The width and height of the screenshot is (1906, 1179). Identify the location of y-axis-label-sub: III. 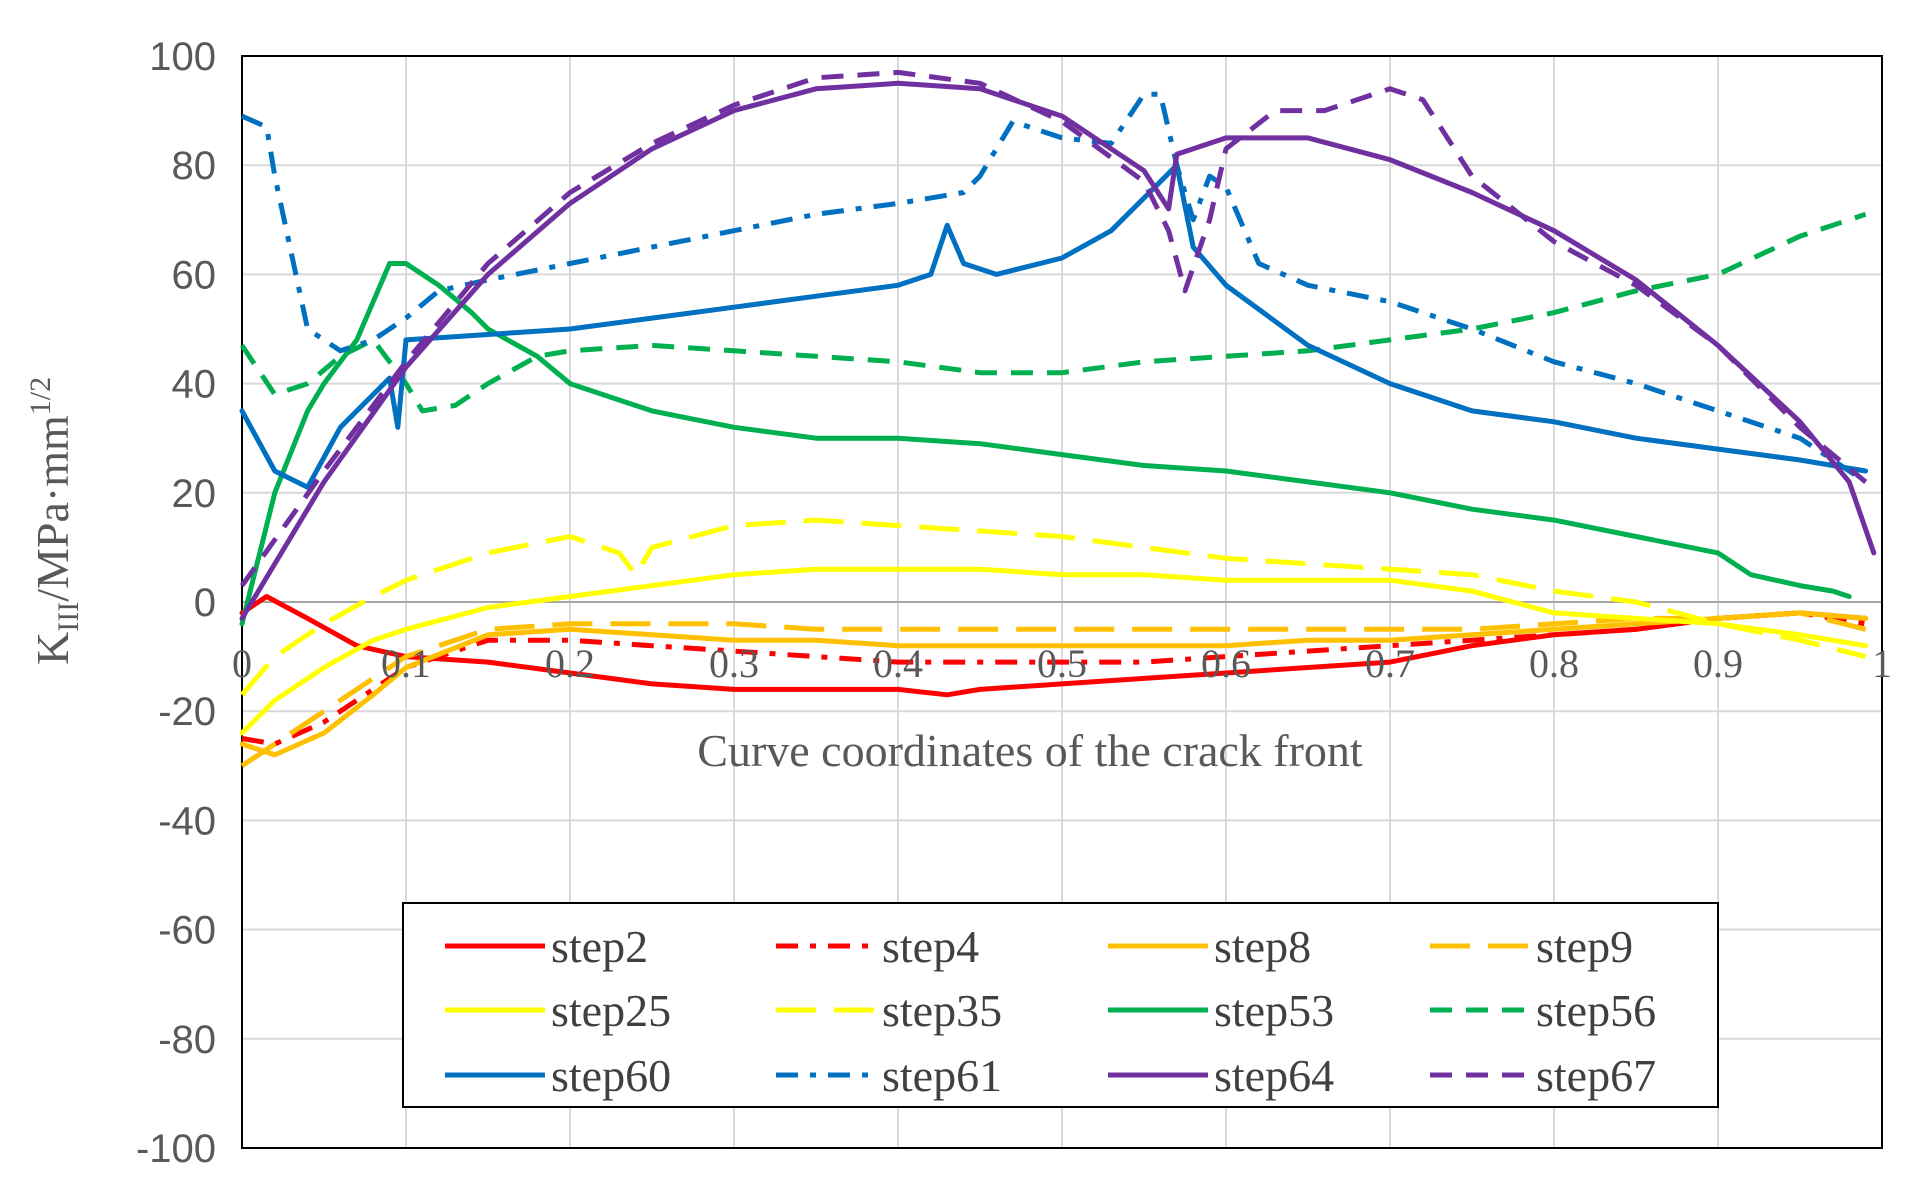
(68, 617).